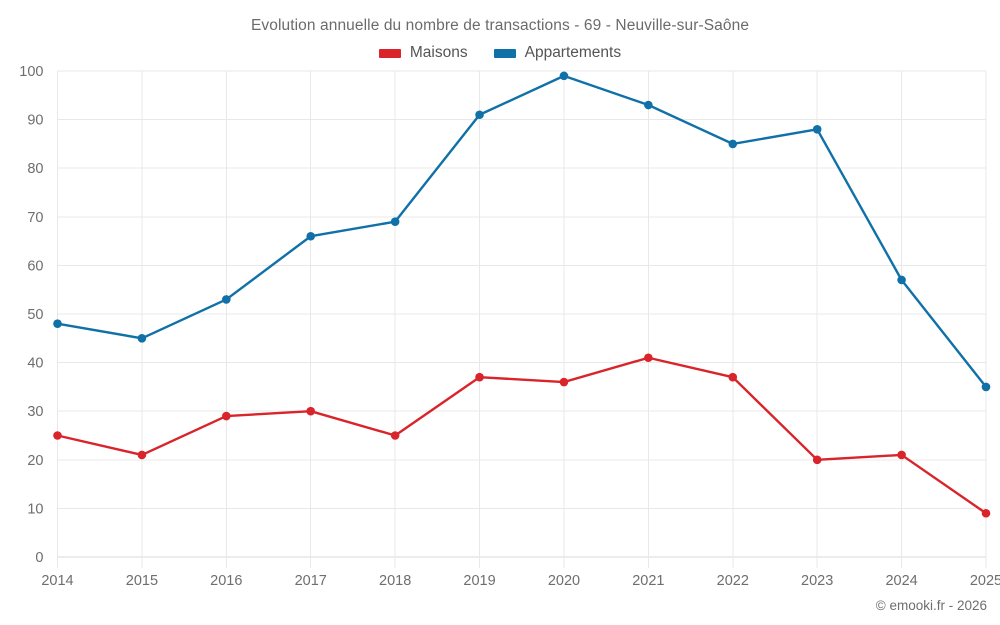 The width and height of the screenshot is (1000, 625). What do you see at coordinates (931, 605) in the screenshot?
I see `credit-label: © emooki.fr - 2026` at bounding box center [931, 605].